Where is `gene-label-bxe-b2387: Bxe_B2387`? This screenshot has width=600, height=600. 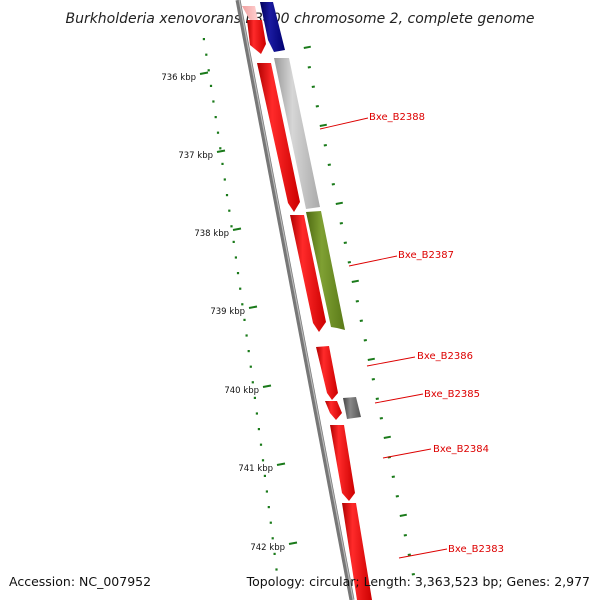 gene-label-bxe-b2387: Bxe_B2387 is located at coordinates (426, 255).